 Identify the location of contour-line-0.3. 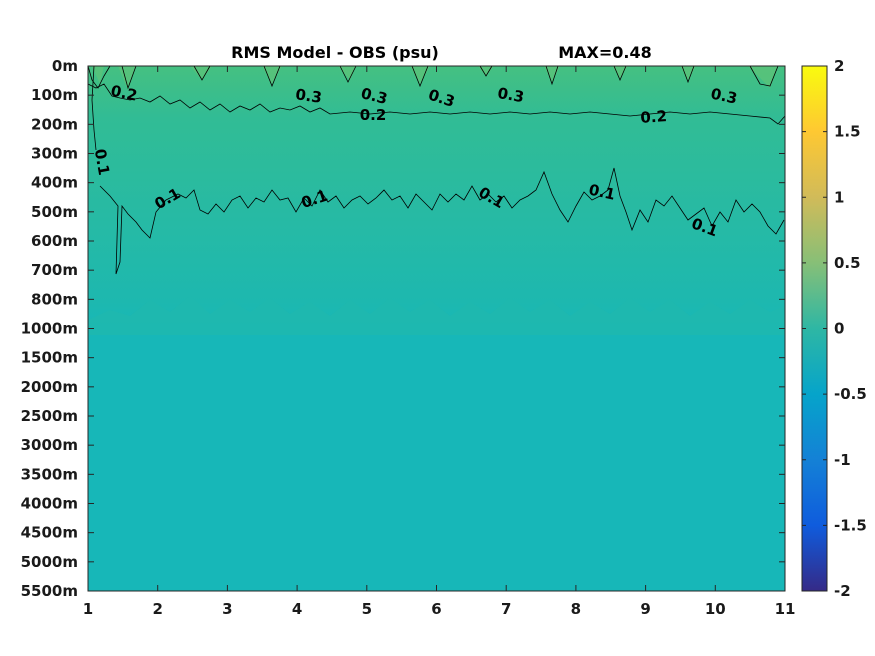
(433, 77).